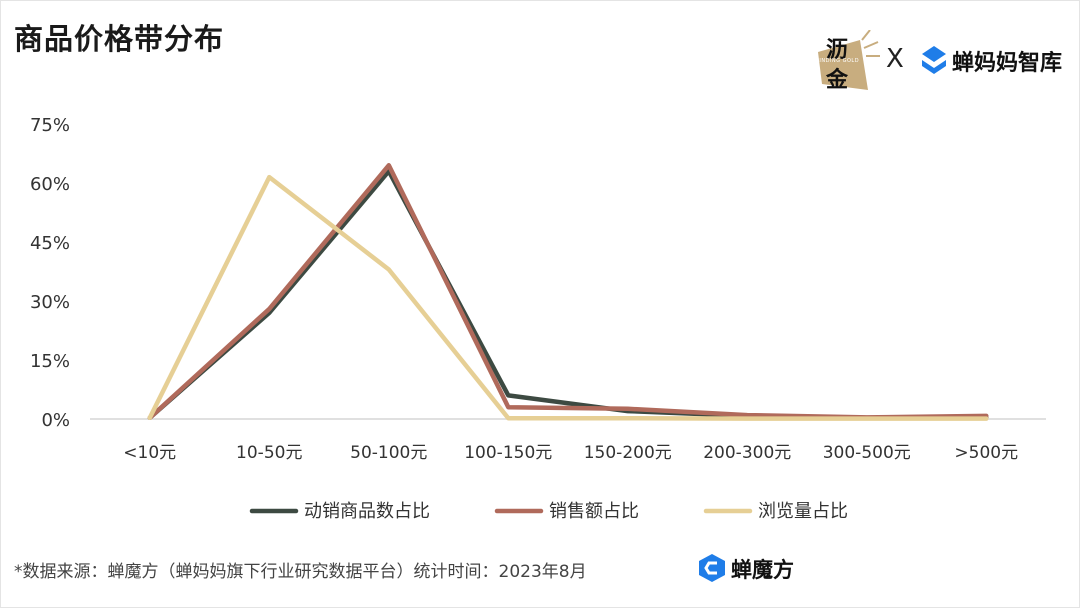 The image size is (1080, 608). What do you see at coordinates (508, 453) in the screenshot?
I see `x-tick-label: 100-150元` at bounding box center [508, 453].